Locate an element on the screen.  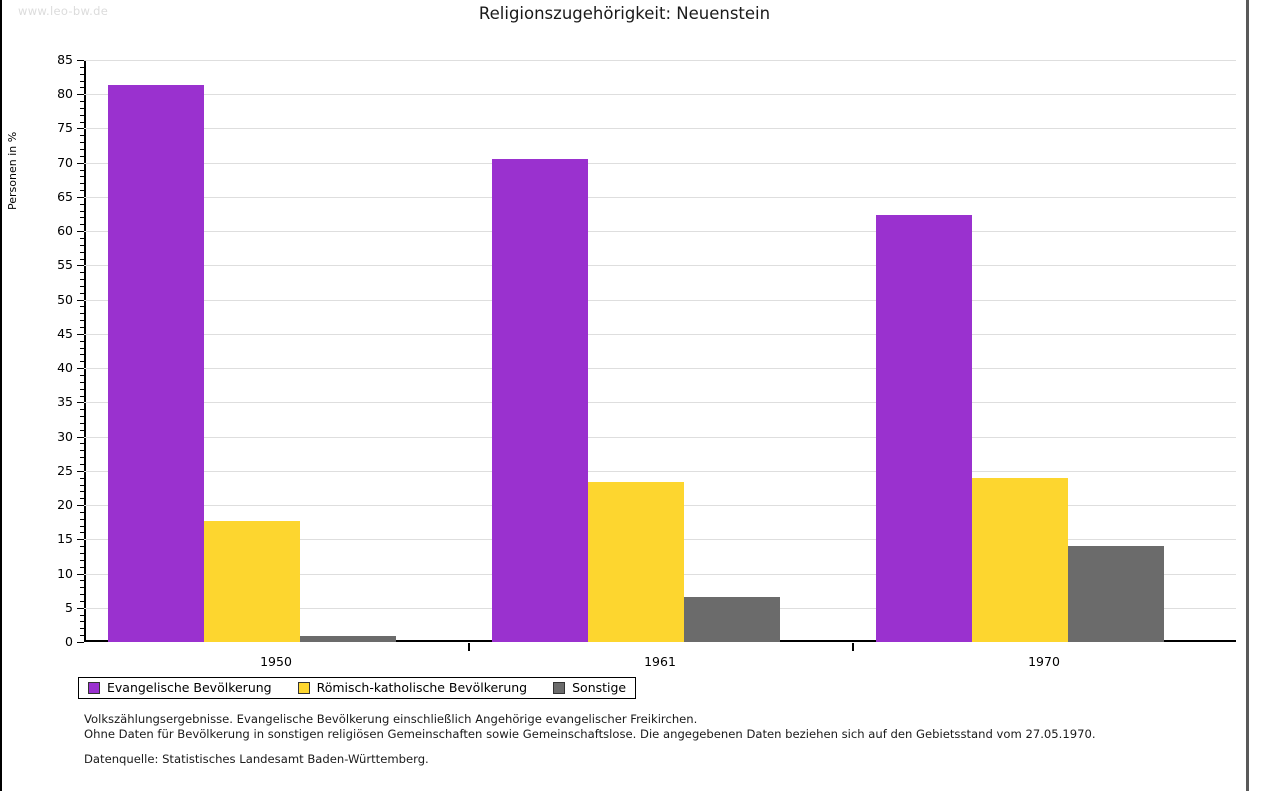
x-axis-tick-label: 1961 is located at coordinates (660, 661).